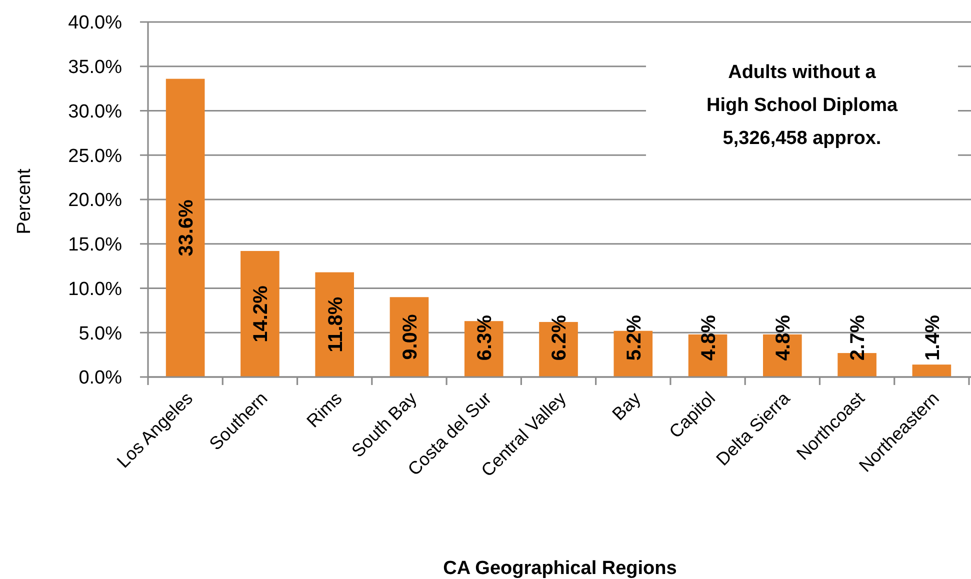 The width and height of the screenshot is (971, 579). Describe the element at coordinates (95, 111) in the screenshot. I see `y-tick-label: 30.0%` at that location.